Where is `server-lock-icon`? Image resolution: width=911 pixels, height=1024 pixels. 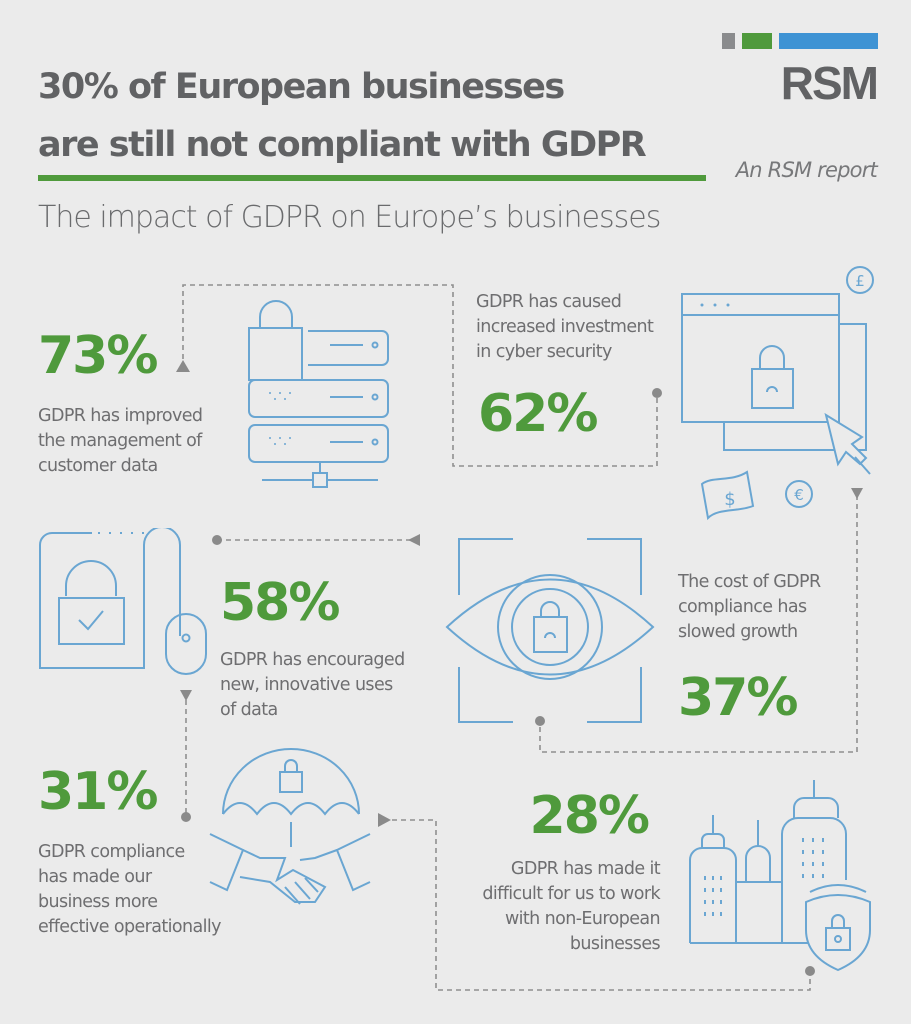 server-lock-icon is located at coordinates (318, 394).